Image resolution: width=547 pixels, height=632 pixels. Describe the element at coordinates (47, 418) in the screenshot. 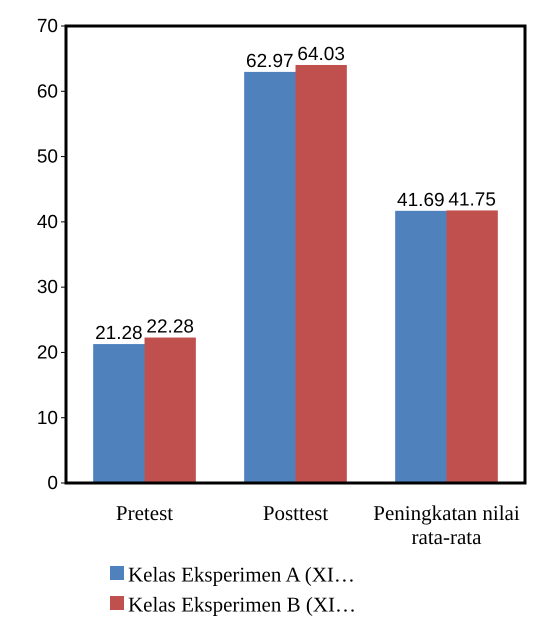

I see `y-tick-label: 10` at that location.